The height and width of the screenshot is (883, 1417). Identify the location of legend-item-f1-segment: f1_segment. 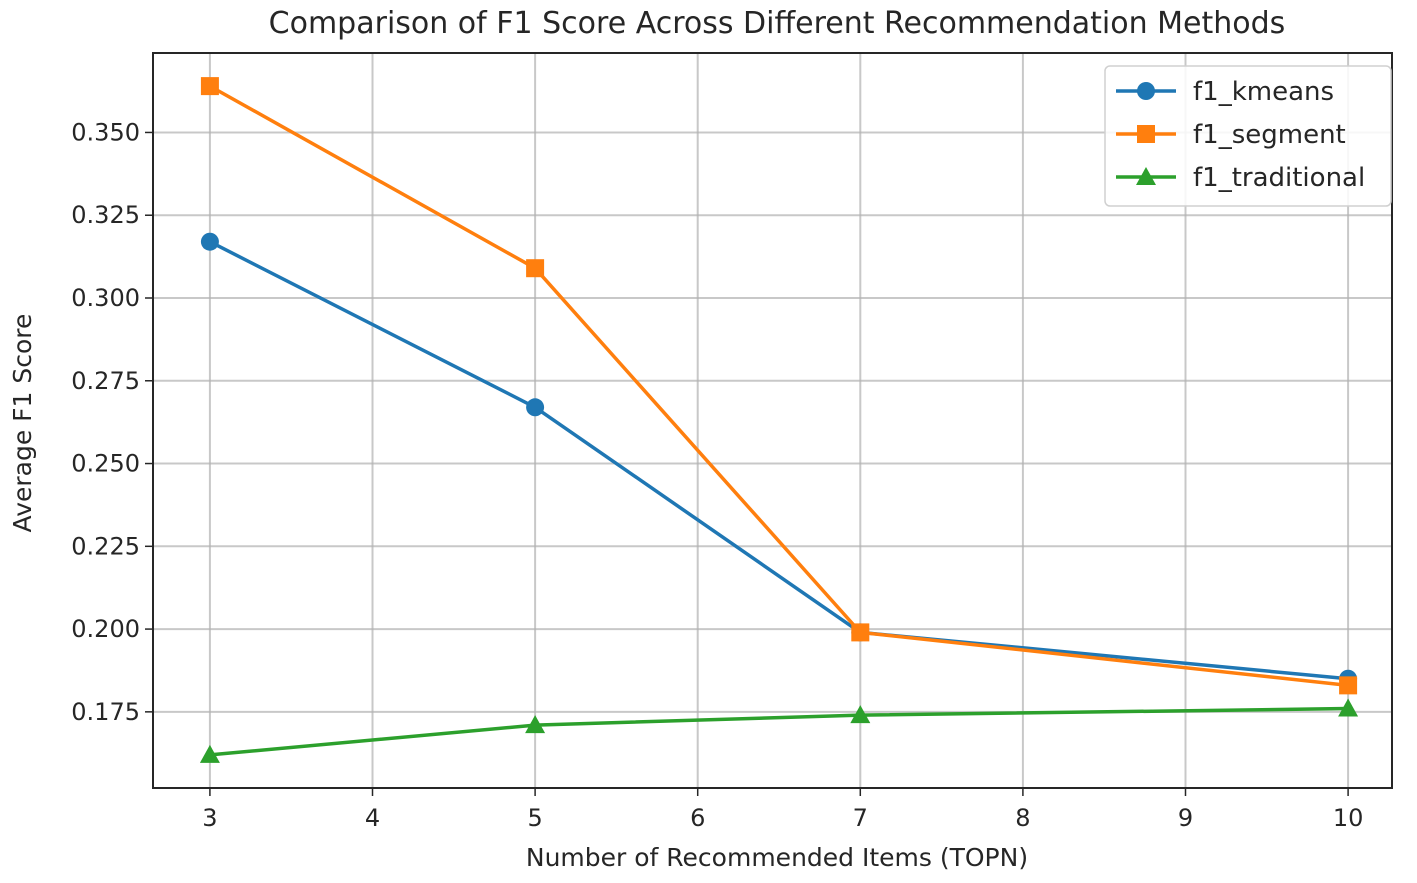
(1231, 135).